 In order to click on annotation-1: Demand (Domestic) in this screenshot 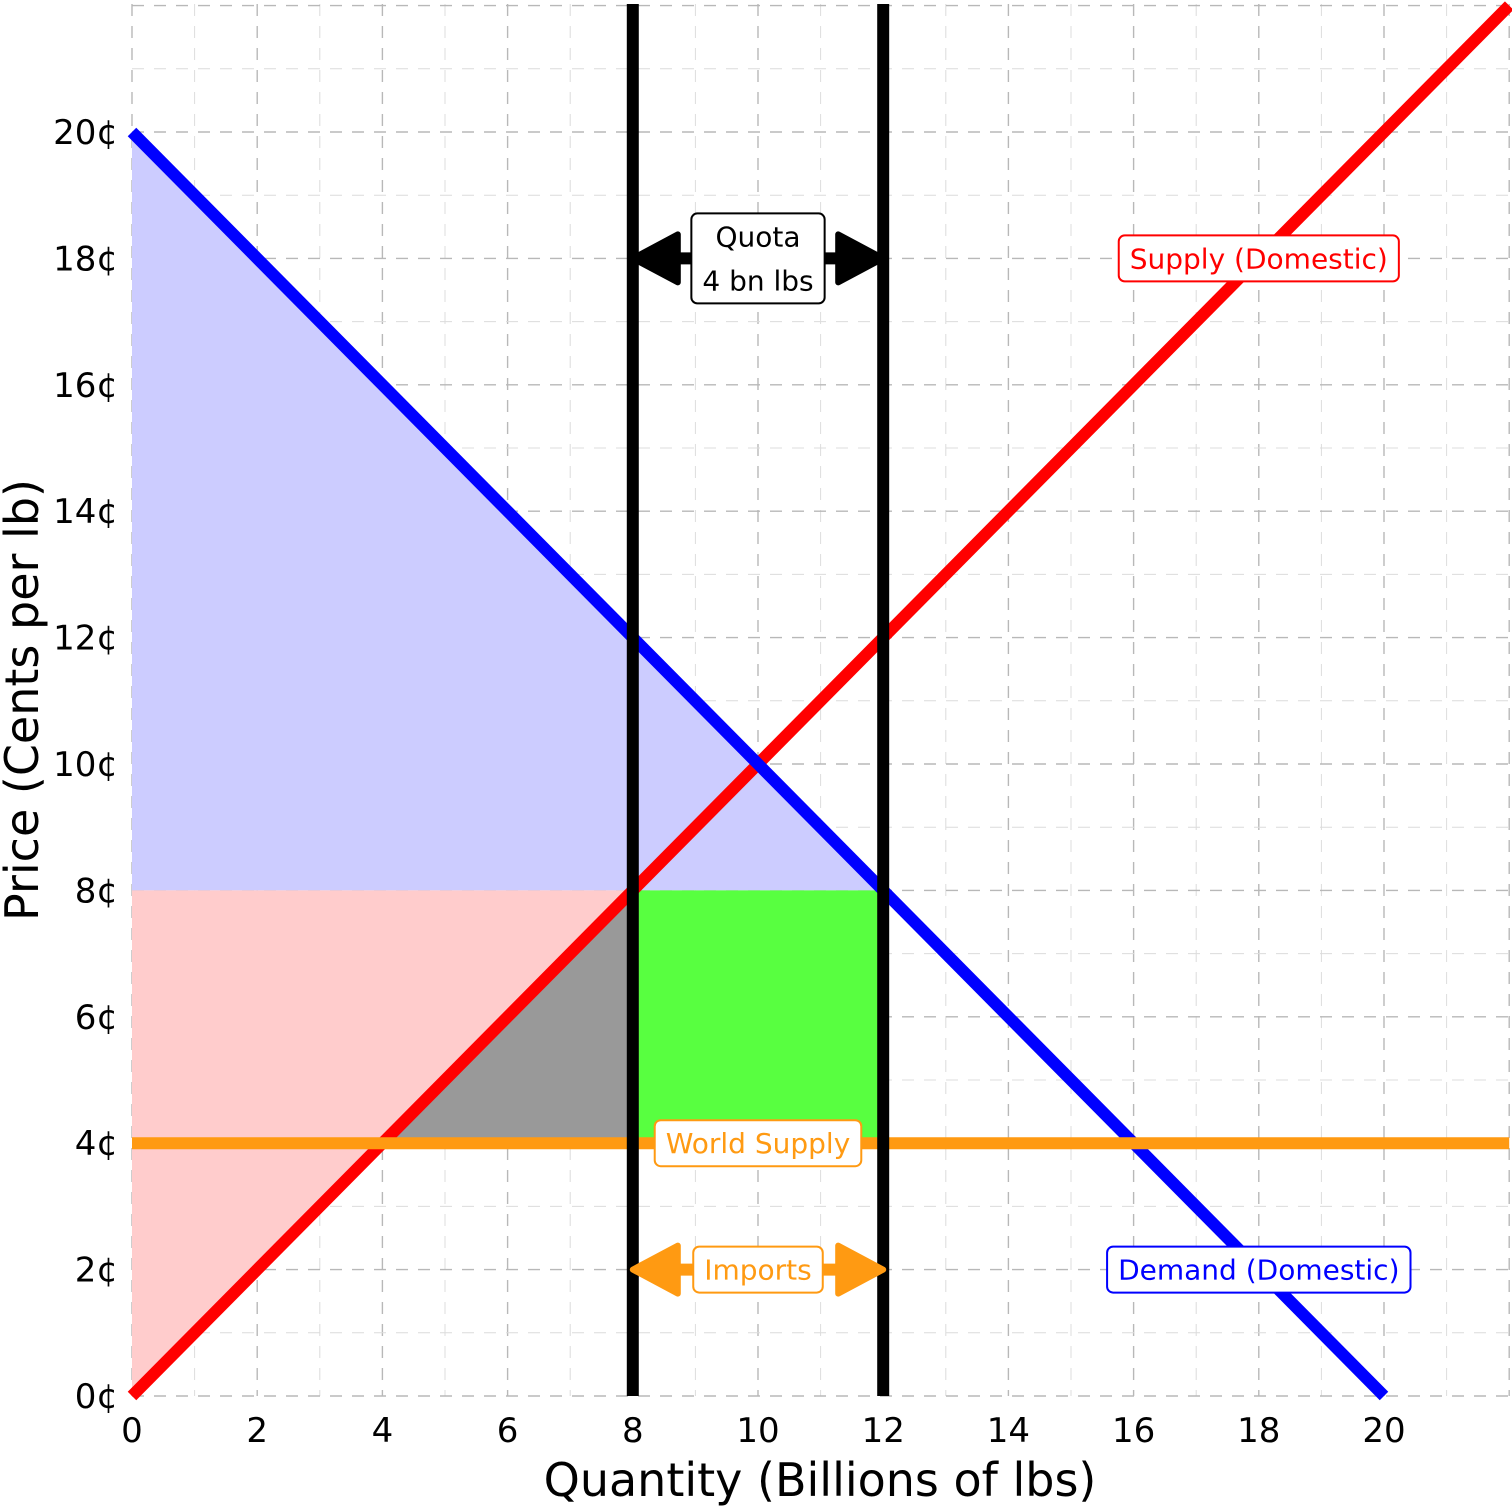, I will do `click(1259, 1269)`.